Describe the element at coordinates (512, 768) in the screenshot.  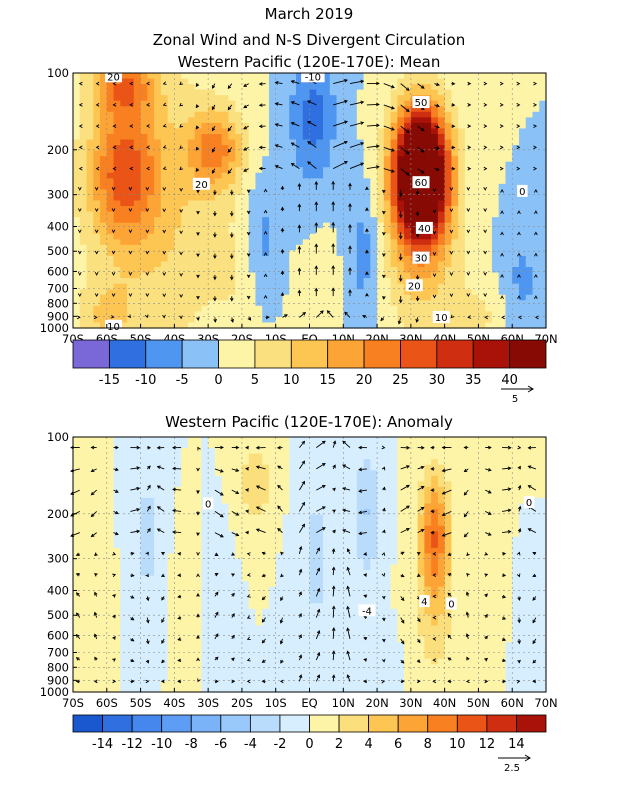
I see `reference-vector-label: 2.5` at that location.